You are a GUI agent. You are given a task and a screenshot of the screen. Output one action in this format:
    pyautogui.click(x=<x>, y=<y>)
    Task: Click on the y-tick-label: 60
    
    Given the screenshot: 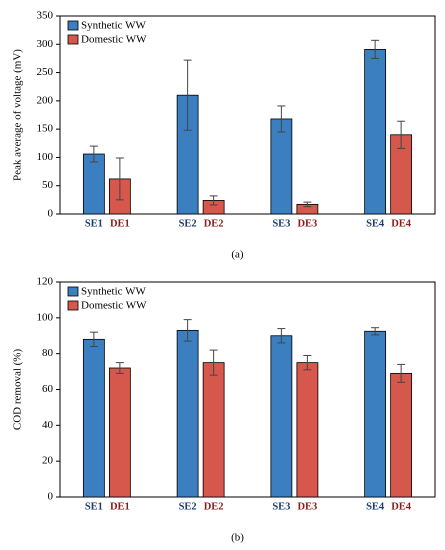 What is the action you would take?
    pyautogui.click(x=48, y=389)
    